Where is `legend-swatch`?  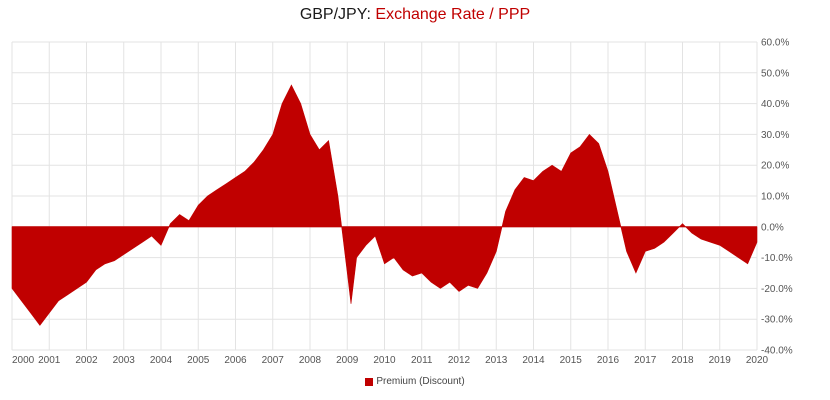
legend-swatch is located at coordinates (369, 381).